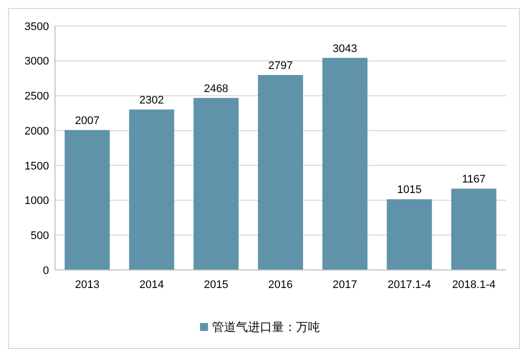  Describe the element at coordinates (36, 131) in the screenshot. I see `y-tick-label: 2000` at that location.